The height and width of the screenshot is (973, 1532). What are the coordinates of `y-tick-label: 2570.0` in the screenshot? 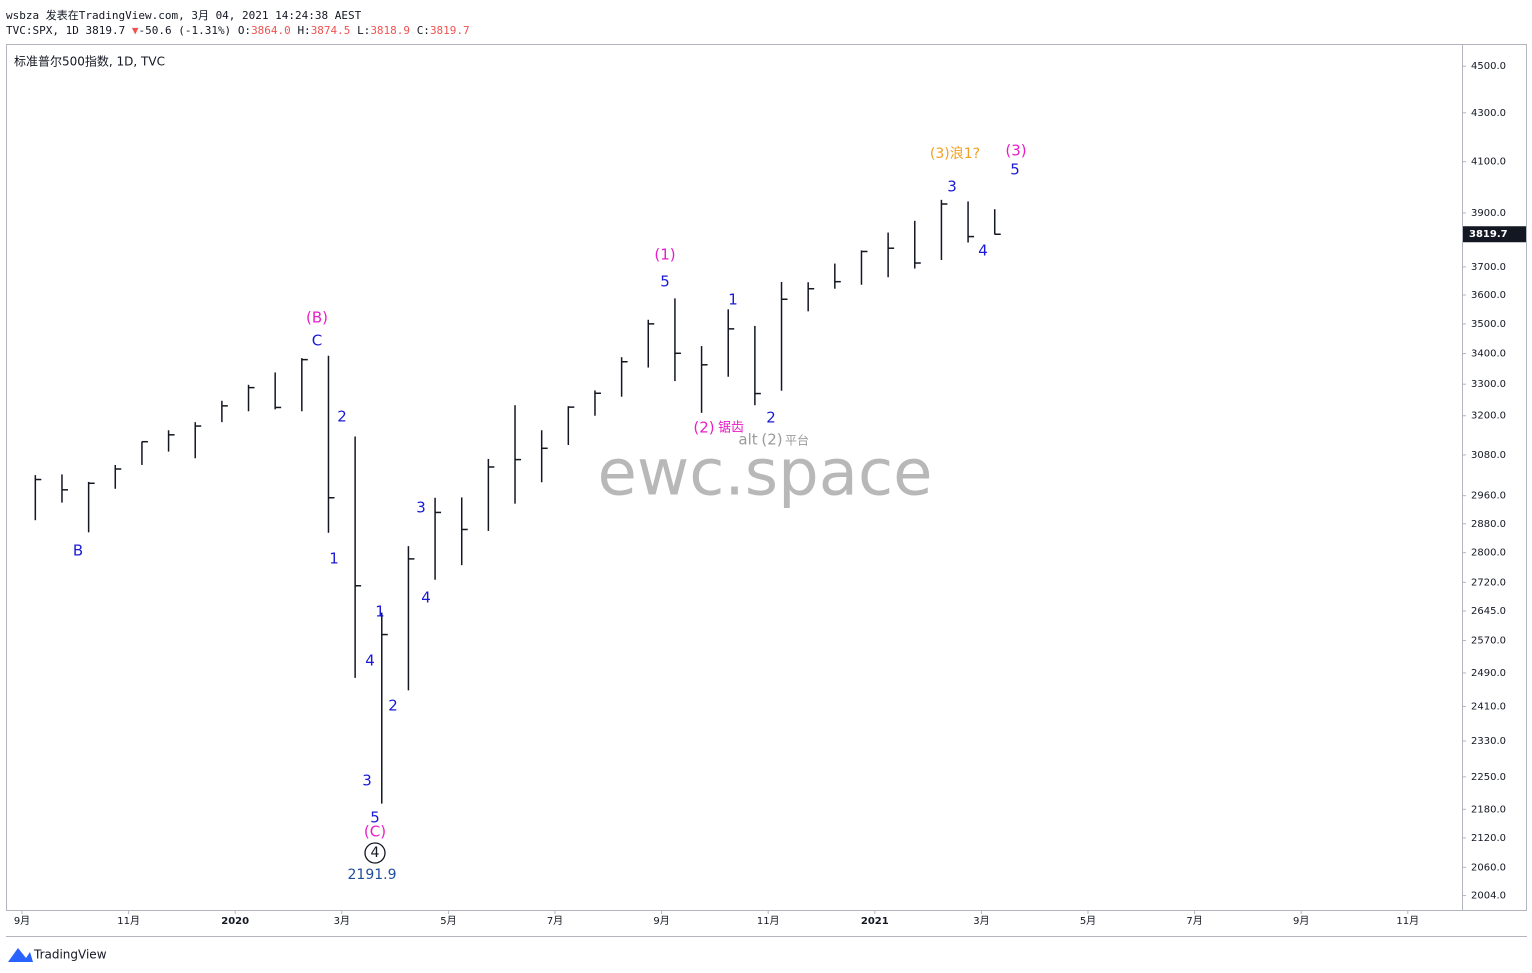 It's located at (1488, 641).